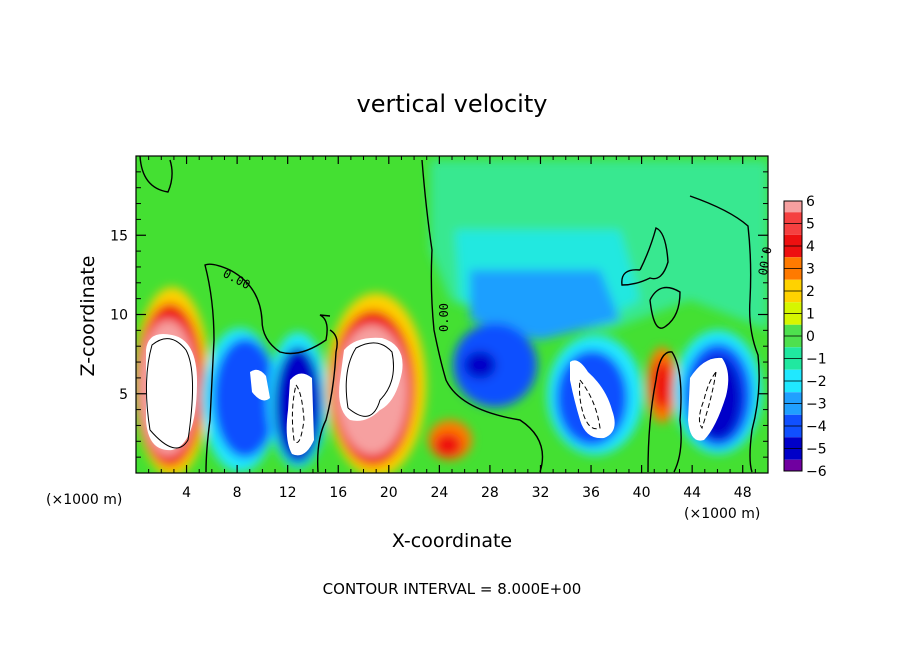 This screenshot has width=904, height=654. I want to click on x-tick-label: 8, so click(237, 493).